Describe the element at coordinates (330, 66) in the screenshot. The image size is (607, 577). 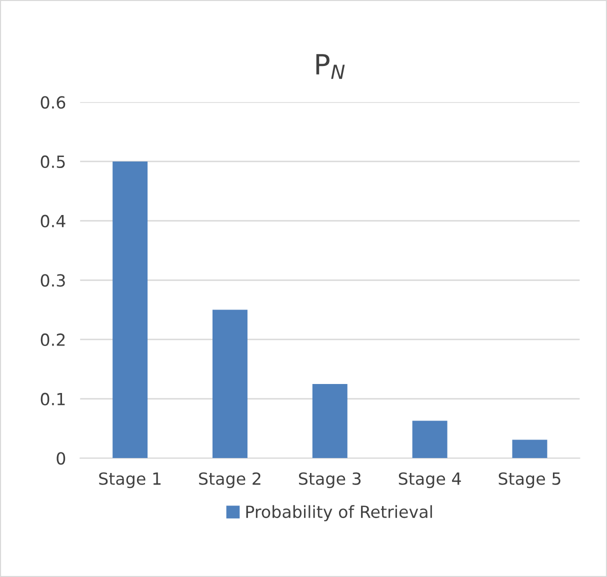
I see `chart-title: P$_{N}$` at that location.